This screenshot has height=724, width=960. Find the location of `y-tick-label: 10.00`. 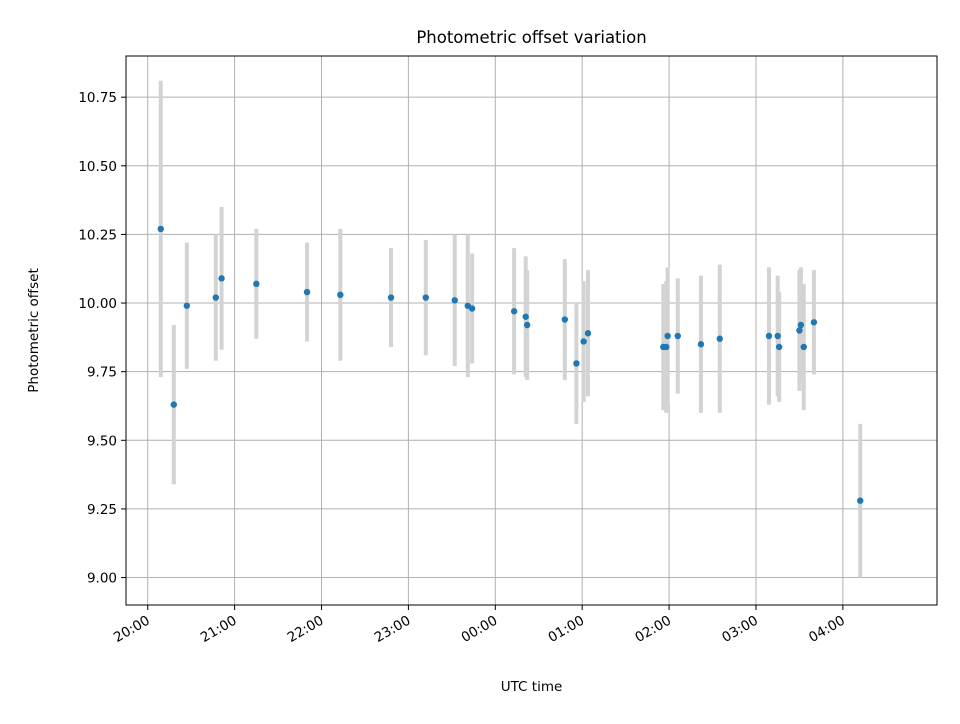

y-tick-label: 10.00 is located at coordinates (97, 304).